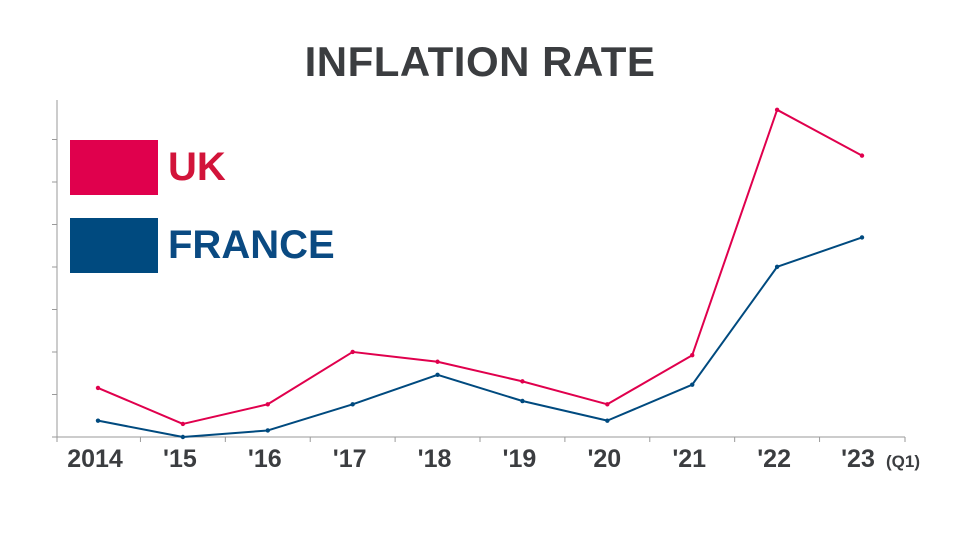 The image size is (960, 540). I want to click on x-tick-label: '19, so click(520, 459).